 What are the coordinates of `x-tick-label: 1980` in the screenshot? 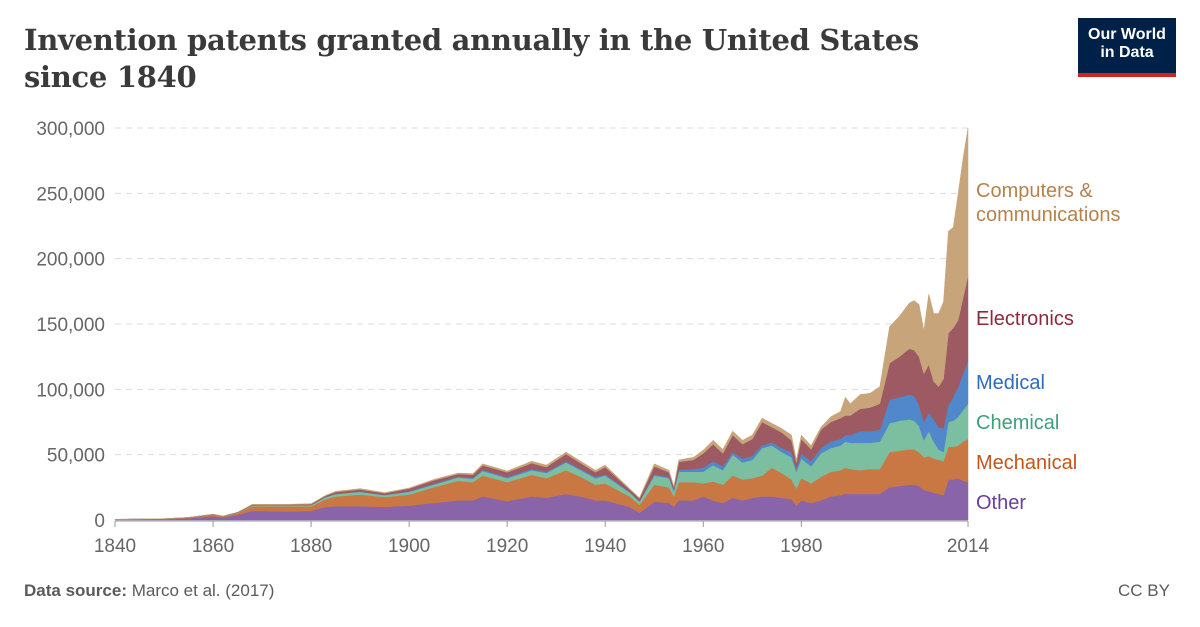 It's located at (801, 546).